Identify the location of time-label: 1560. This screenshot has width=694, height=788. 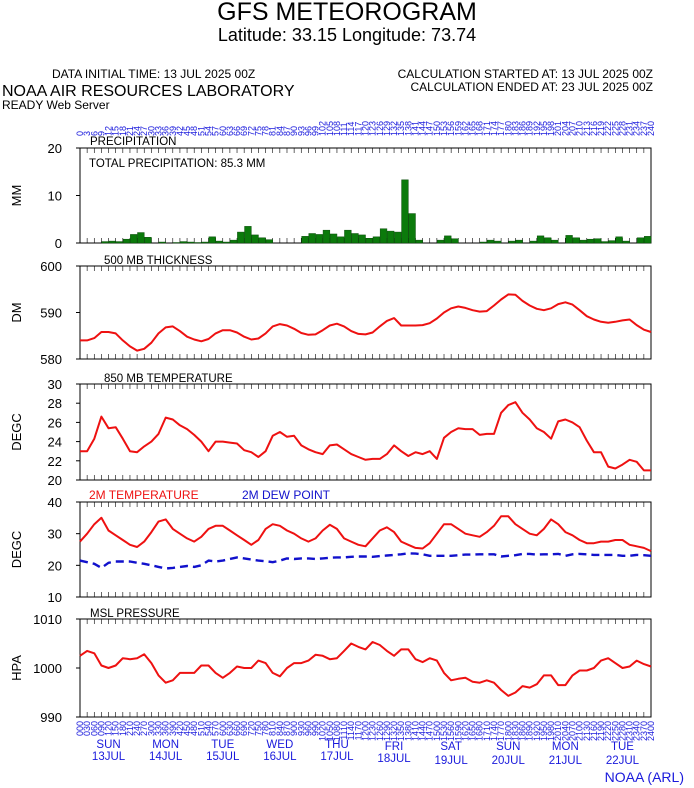
(451, 731).